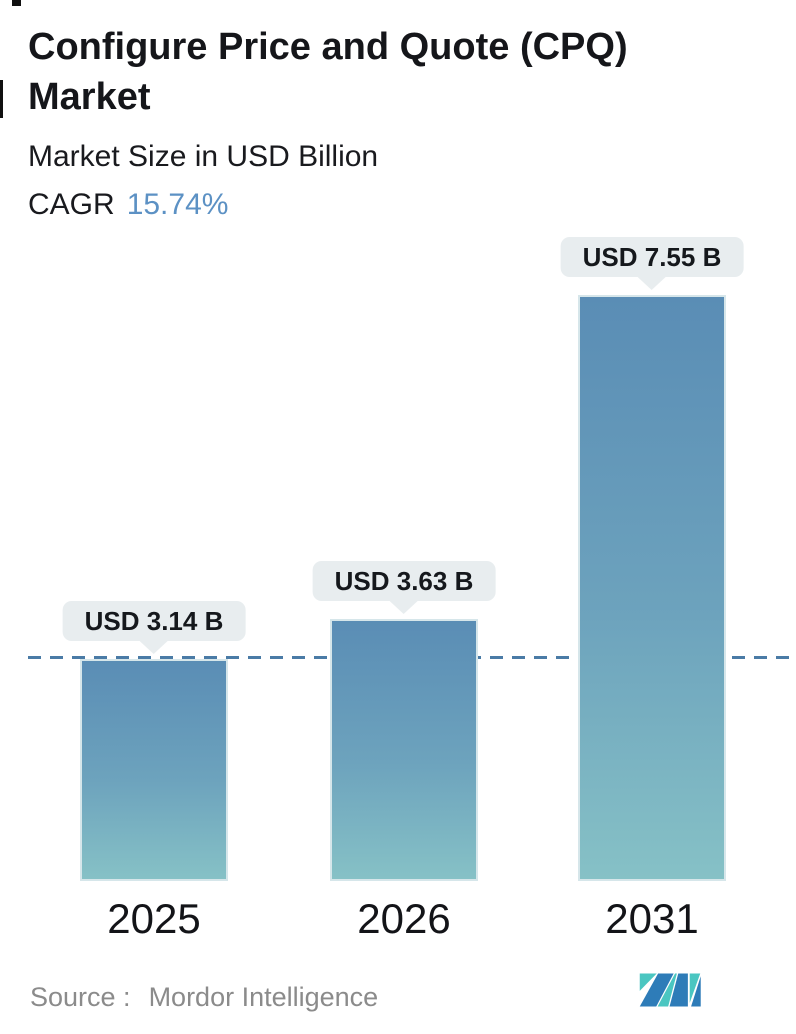 The height and width of the screenshot is (1034, 796). I want to click on cagr-value: 15.74%, so click(177, 204).